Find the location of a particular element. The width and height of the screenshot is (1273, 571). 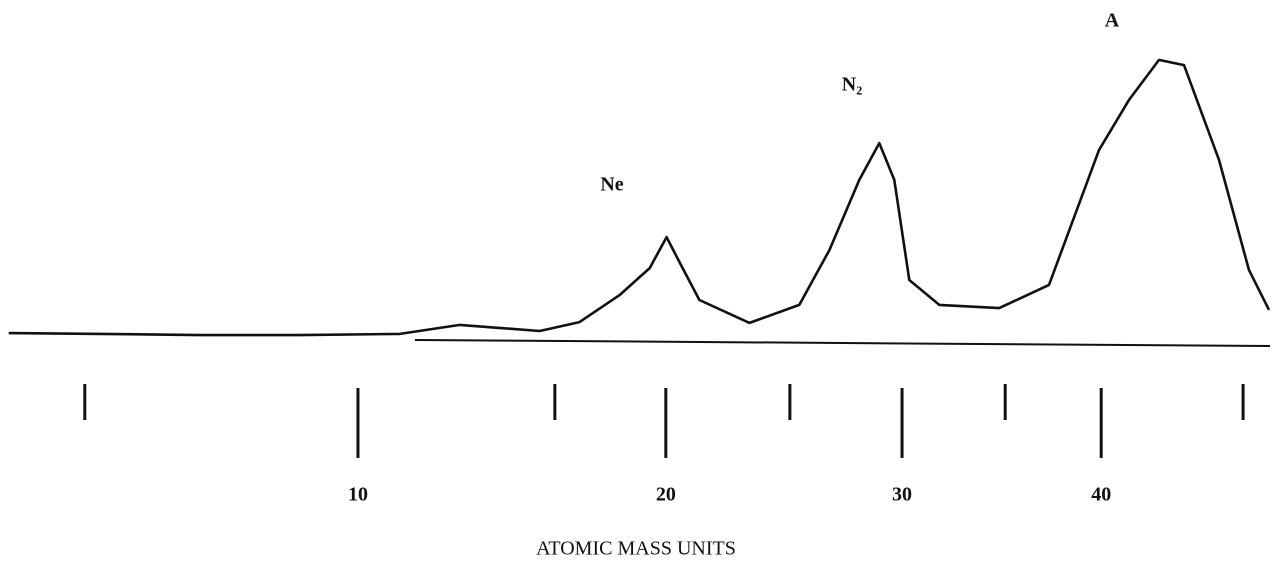

baseline is located at coordinates (842, 343).